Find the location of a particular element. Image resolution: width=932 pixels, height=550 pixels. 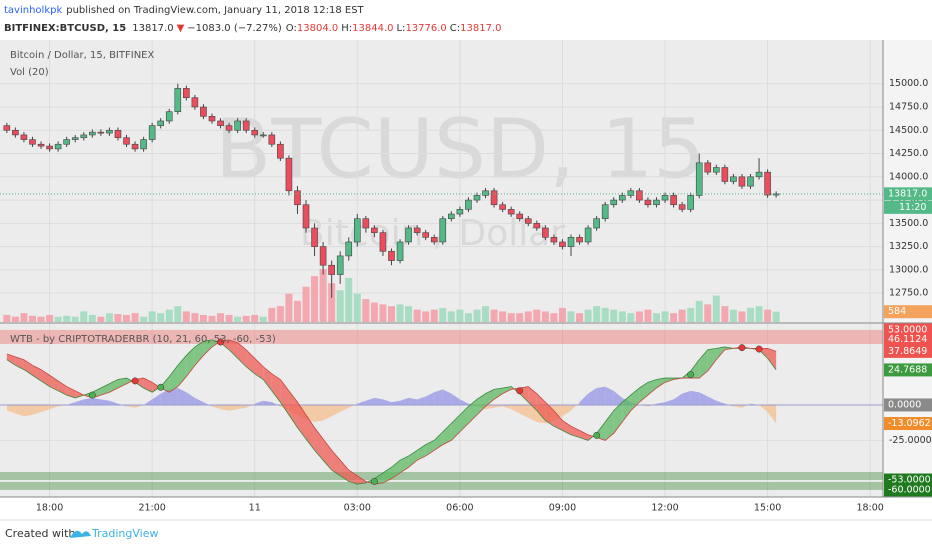

last-price-label-box is located at coordinates (908, 194).